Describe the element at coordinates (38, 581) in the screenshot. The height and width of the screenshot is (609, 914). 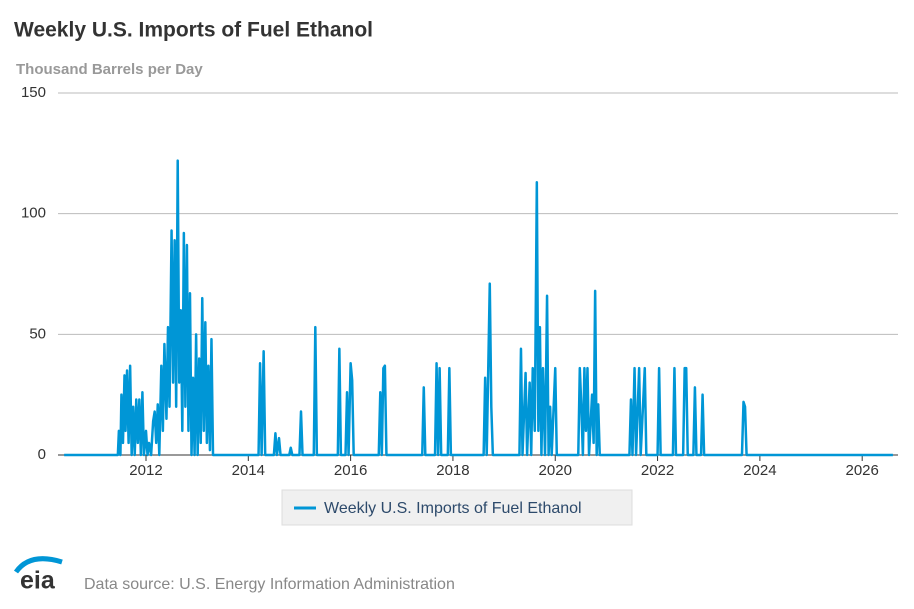
I see `logo: eia` at that location.